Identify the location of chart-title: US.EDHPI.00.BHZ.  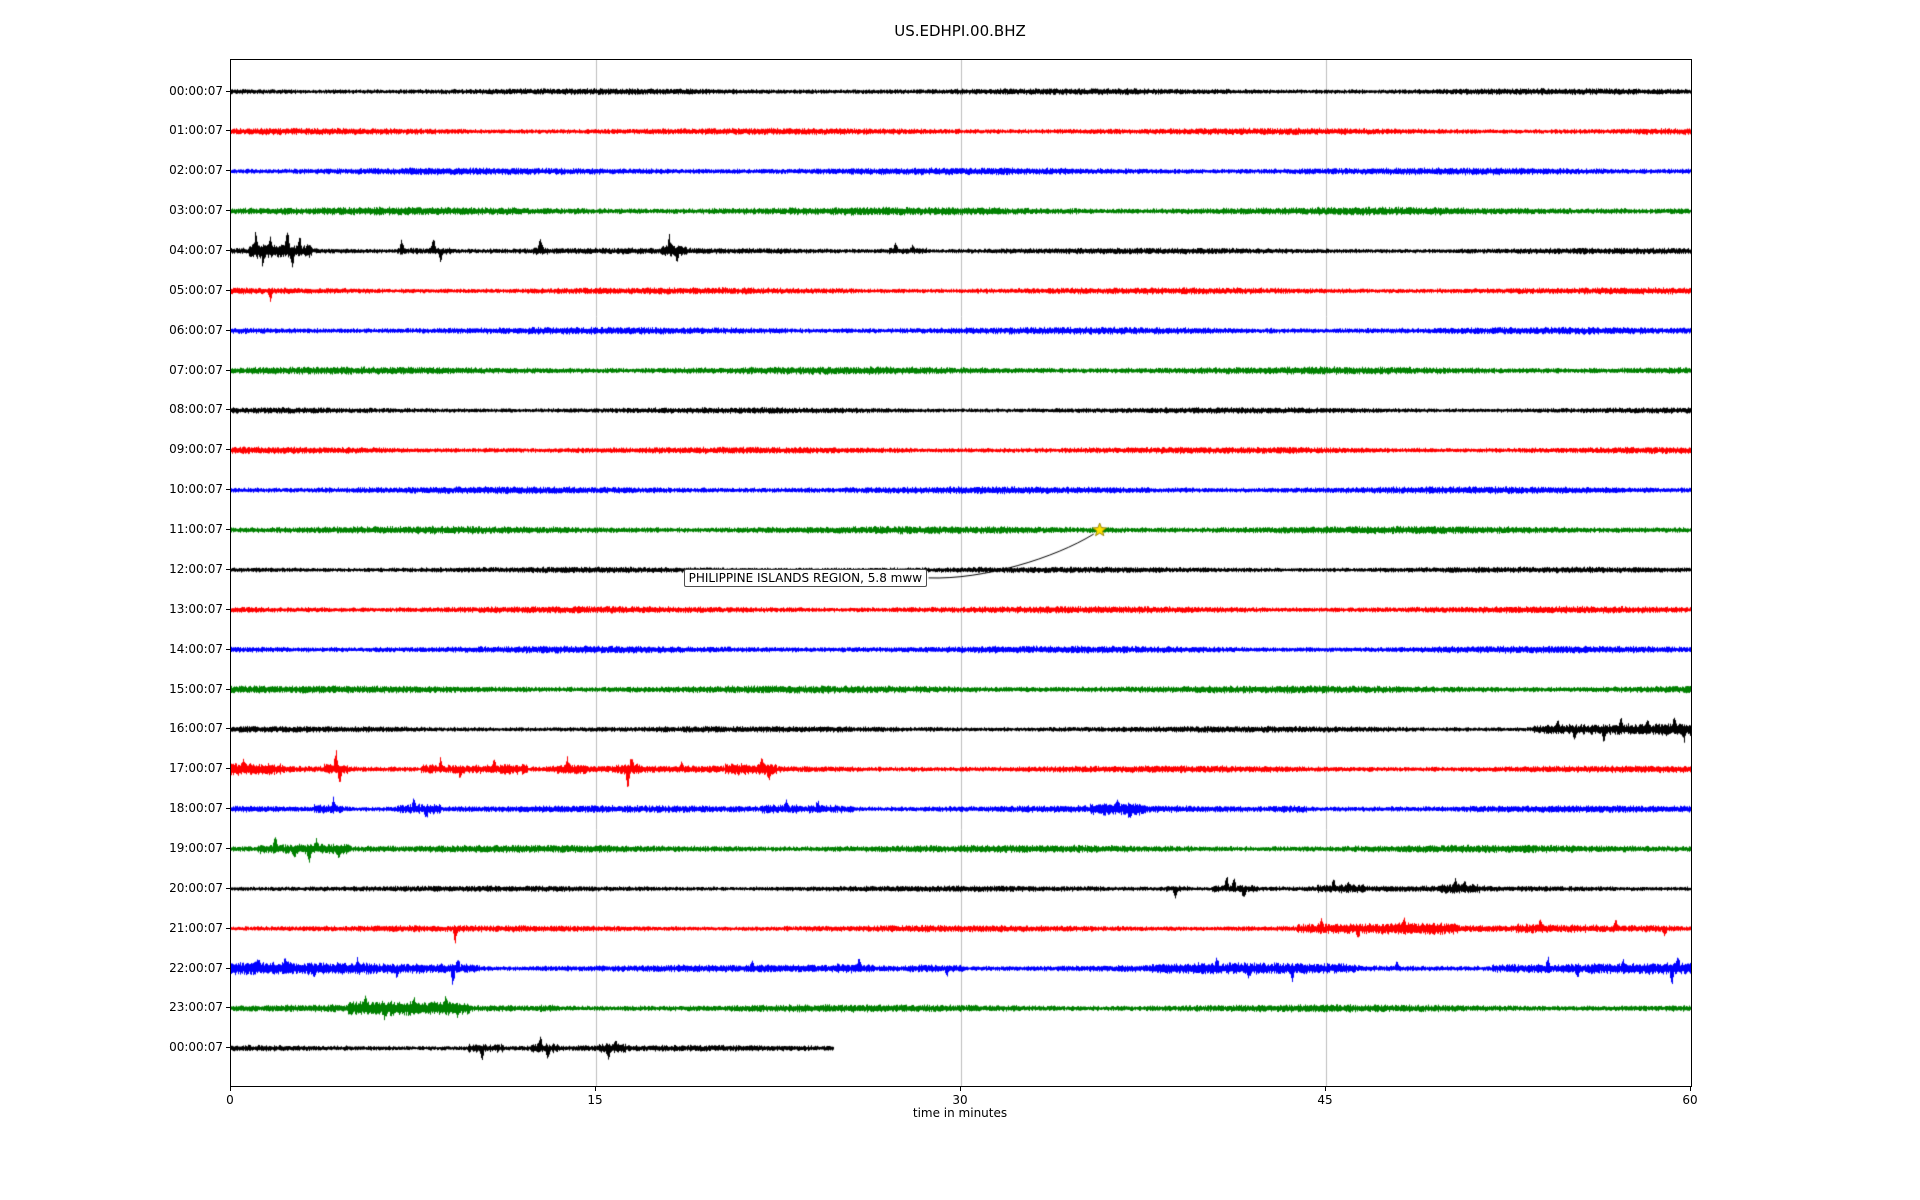
(960, 31).